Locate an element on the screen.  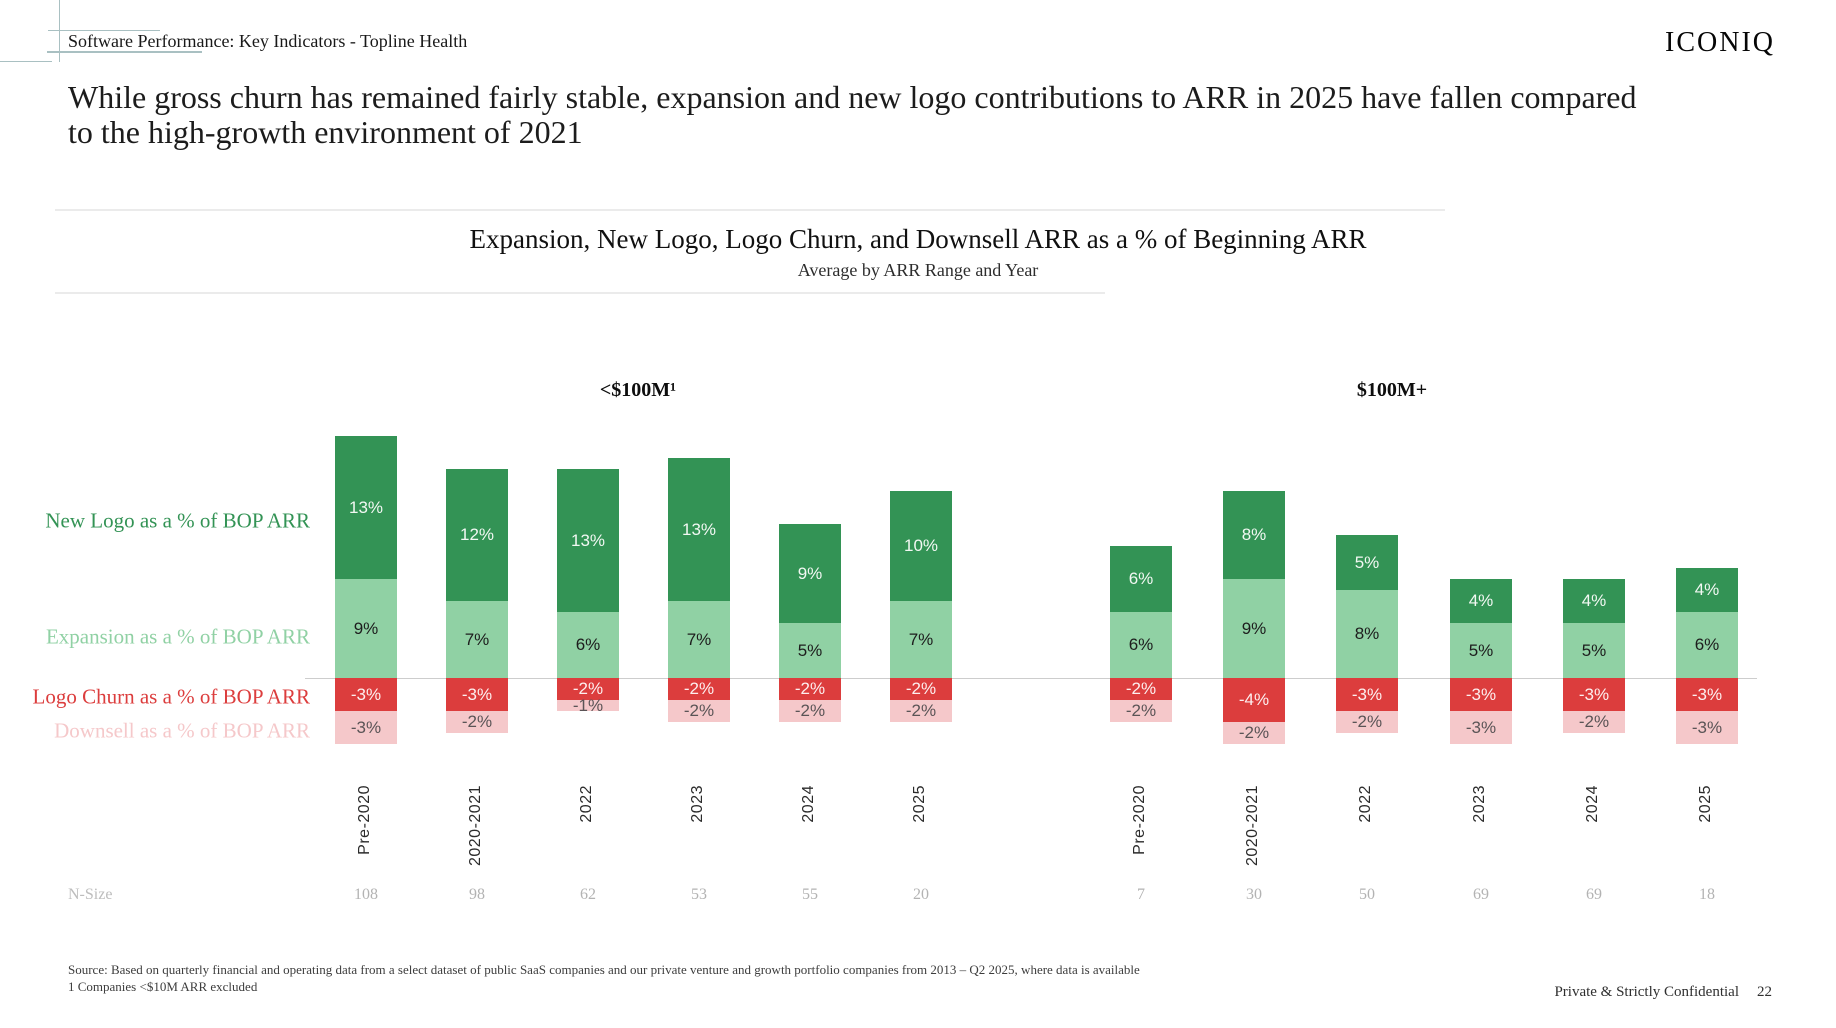
n-size-value: 53 is located at coordinates (699, 894).